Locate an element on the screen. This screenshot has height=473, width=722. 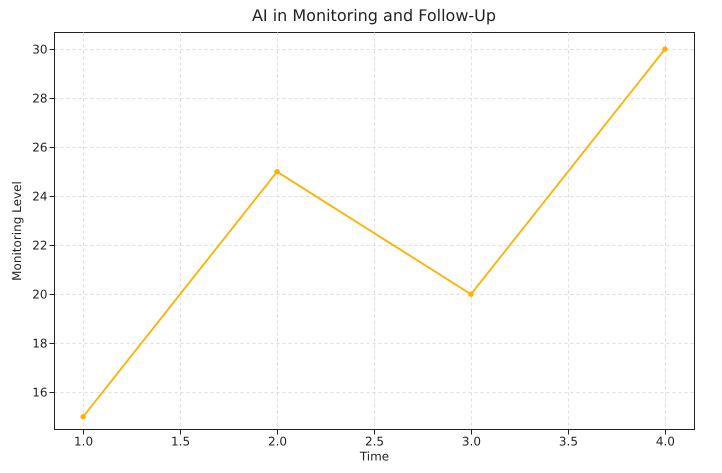
y-tick-label: 24 is located at coordinates (40, 197).